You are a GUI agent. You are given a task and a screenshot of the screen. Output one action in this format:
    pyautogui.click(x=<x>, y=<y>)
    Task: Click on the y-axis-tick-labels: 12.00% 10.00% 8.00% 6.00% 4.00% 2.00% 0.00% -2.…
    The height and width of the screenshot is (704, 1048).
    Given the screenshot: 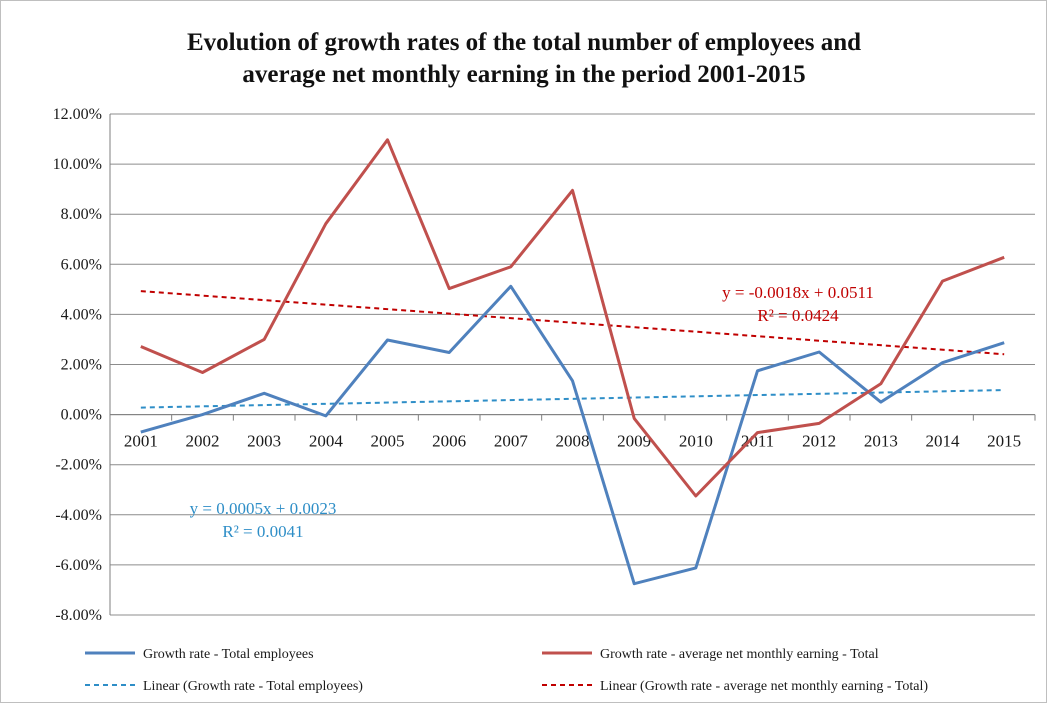 What is the action you would take?
    pyautogui.click(x=77, y=365)
    